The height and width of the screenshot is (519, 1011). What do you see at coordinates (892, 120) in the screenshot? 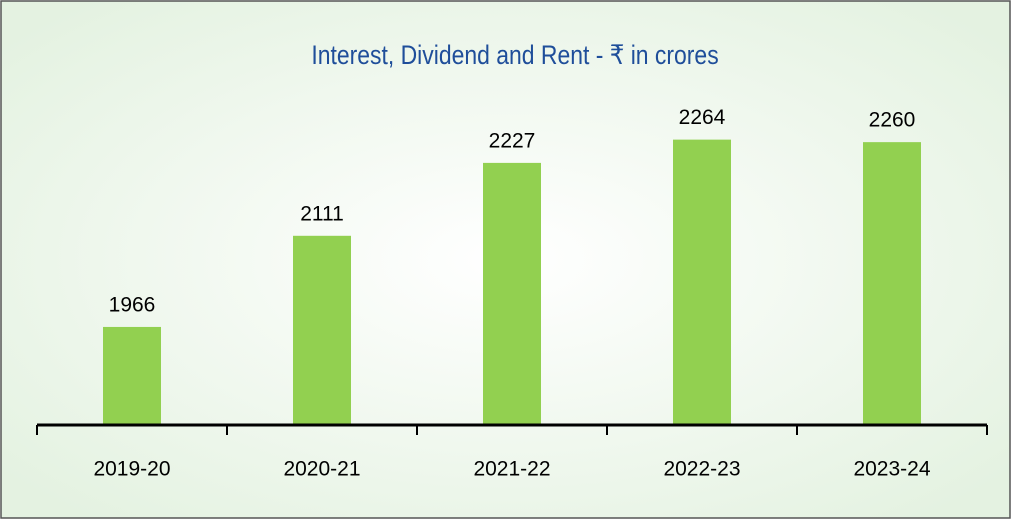
I see `data-label: 2260` at bounding box center [892, 120].